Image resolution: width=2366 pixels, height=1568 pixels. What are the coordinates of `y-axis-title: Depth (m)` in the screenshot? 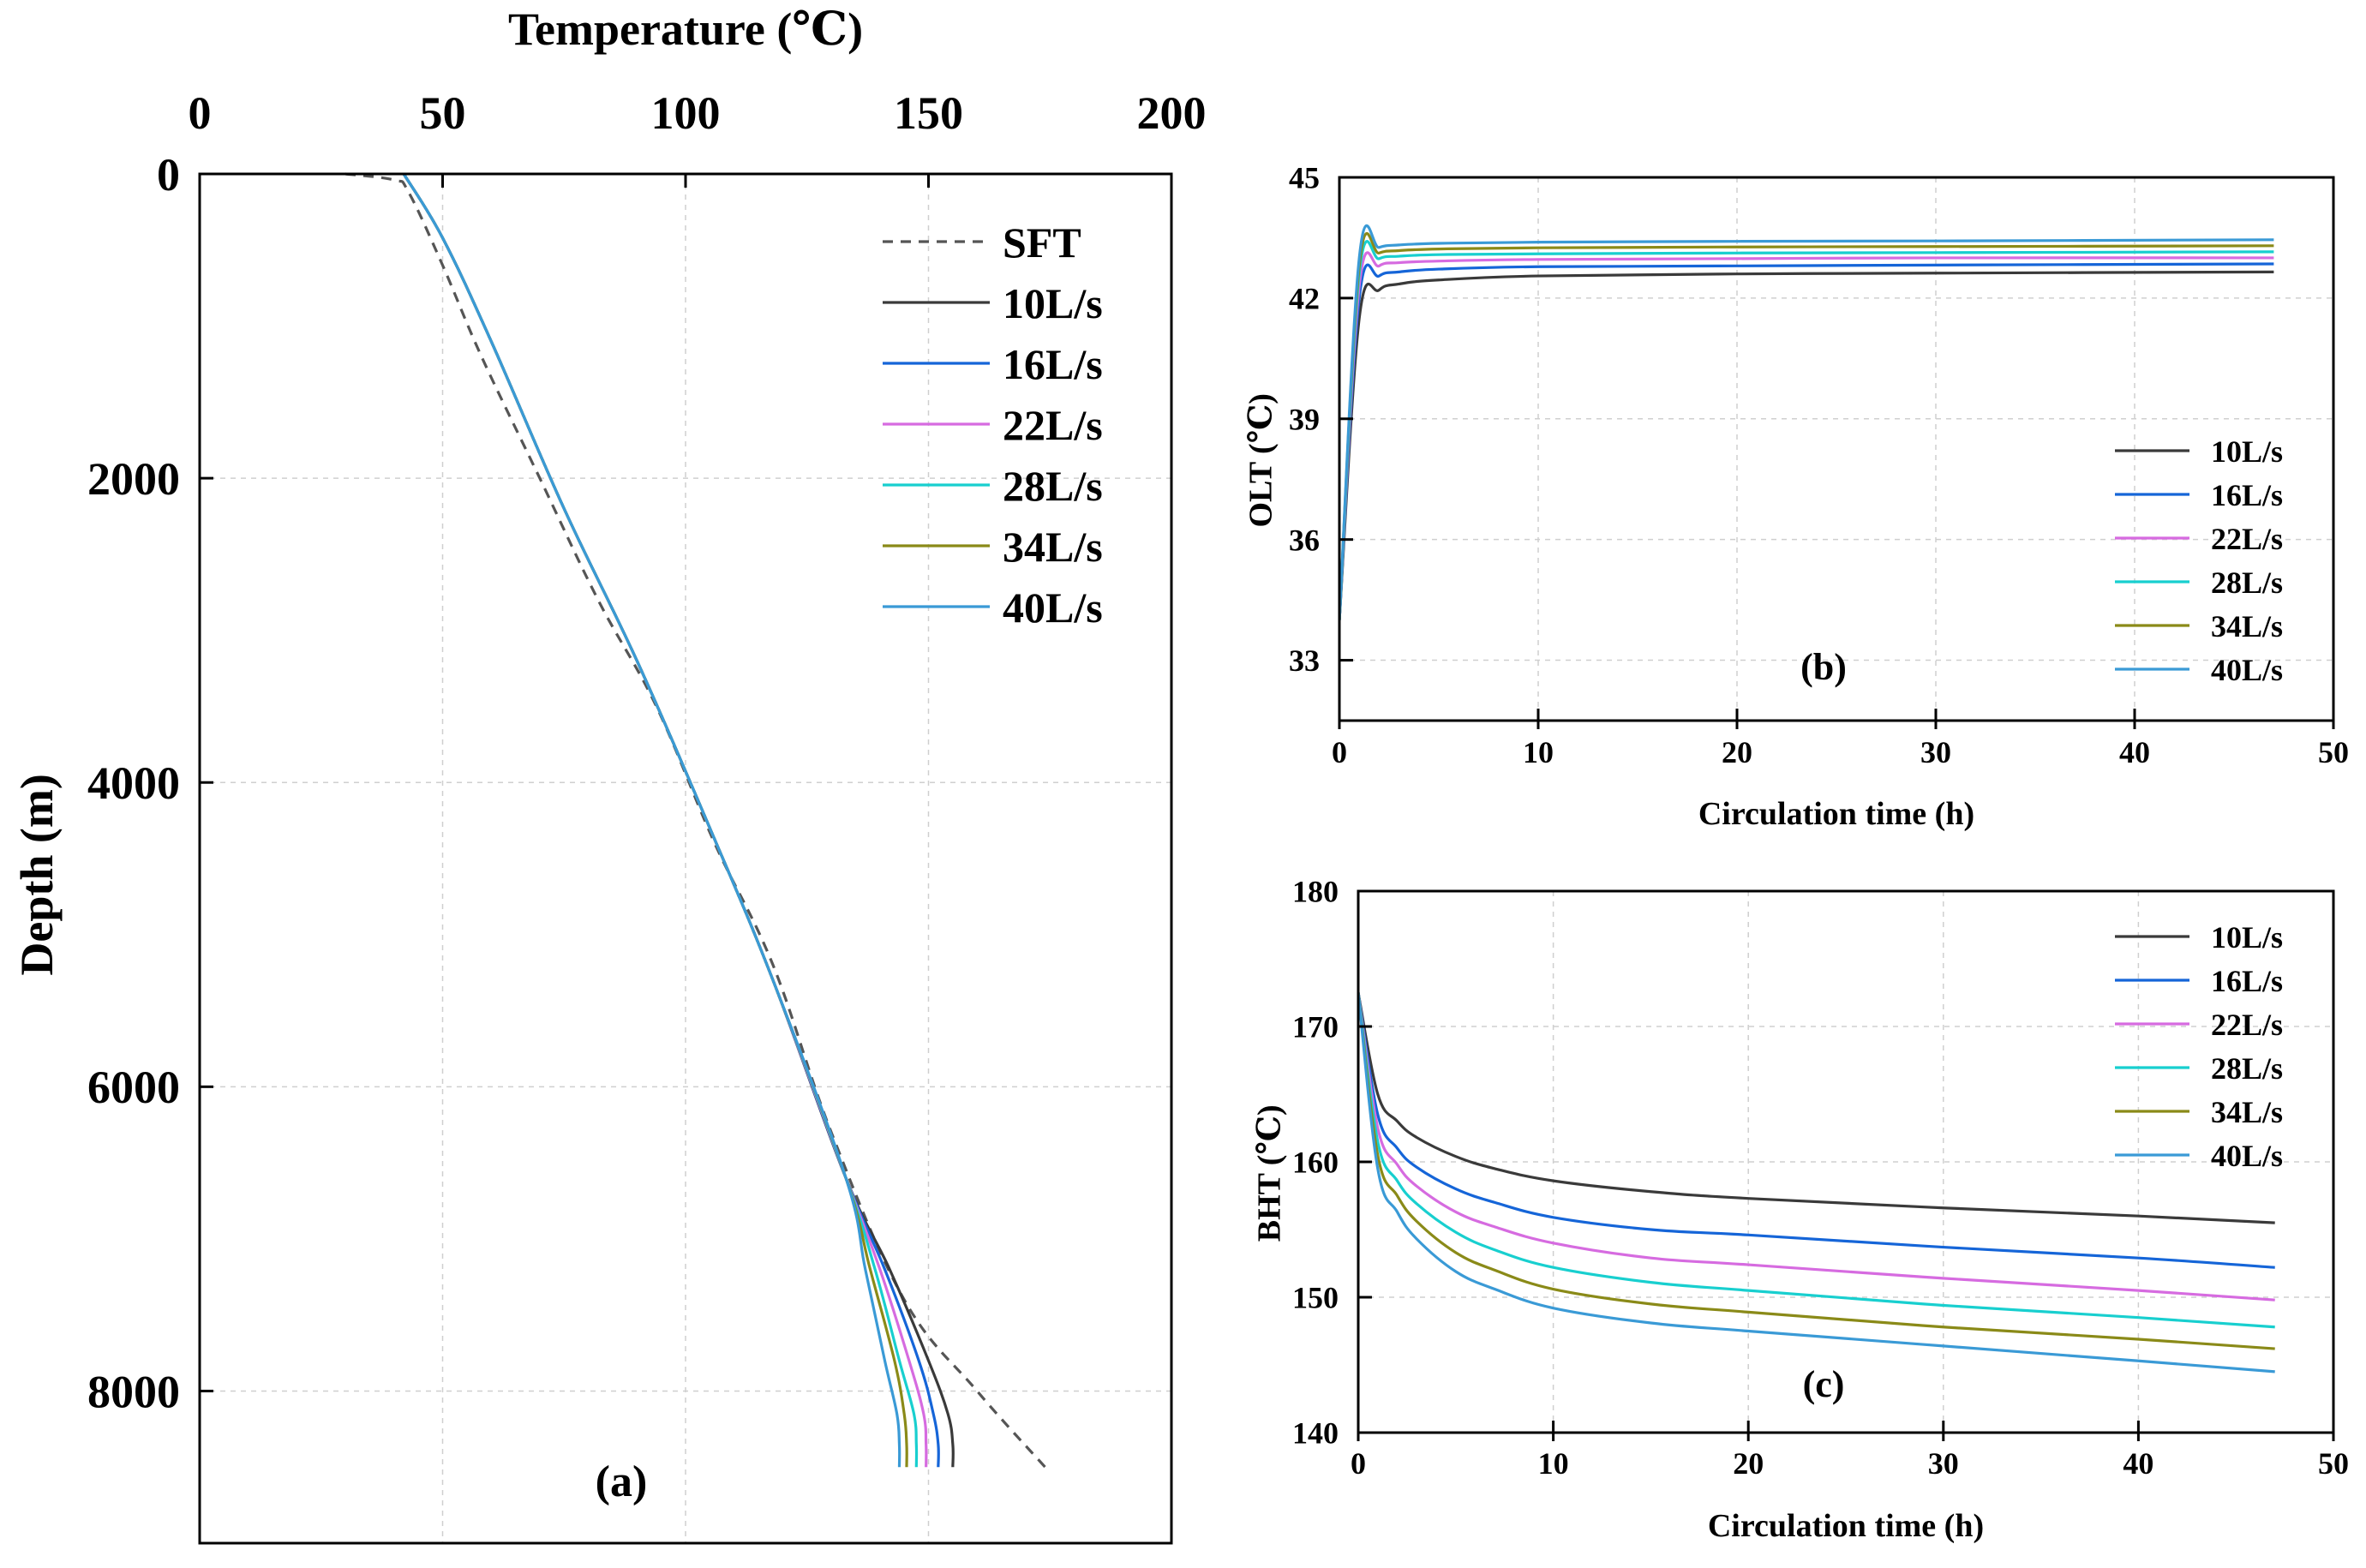 It's located at (37, 874).